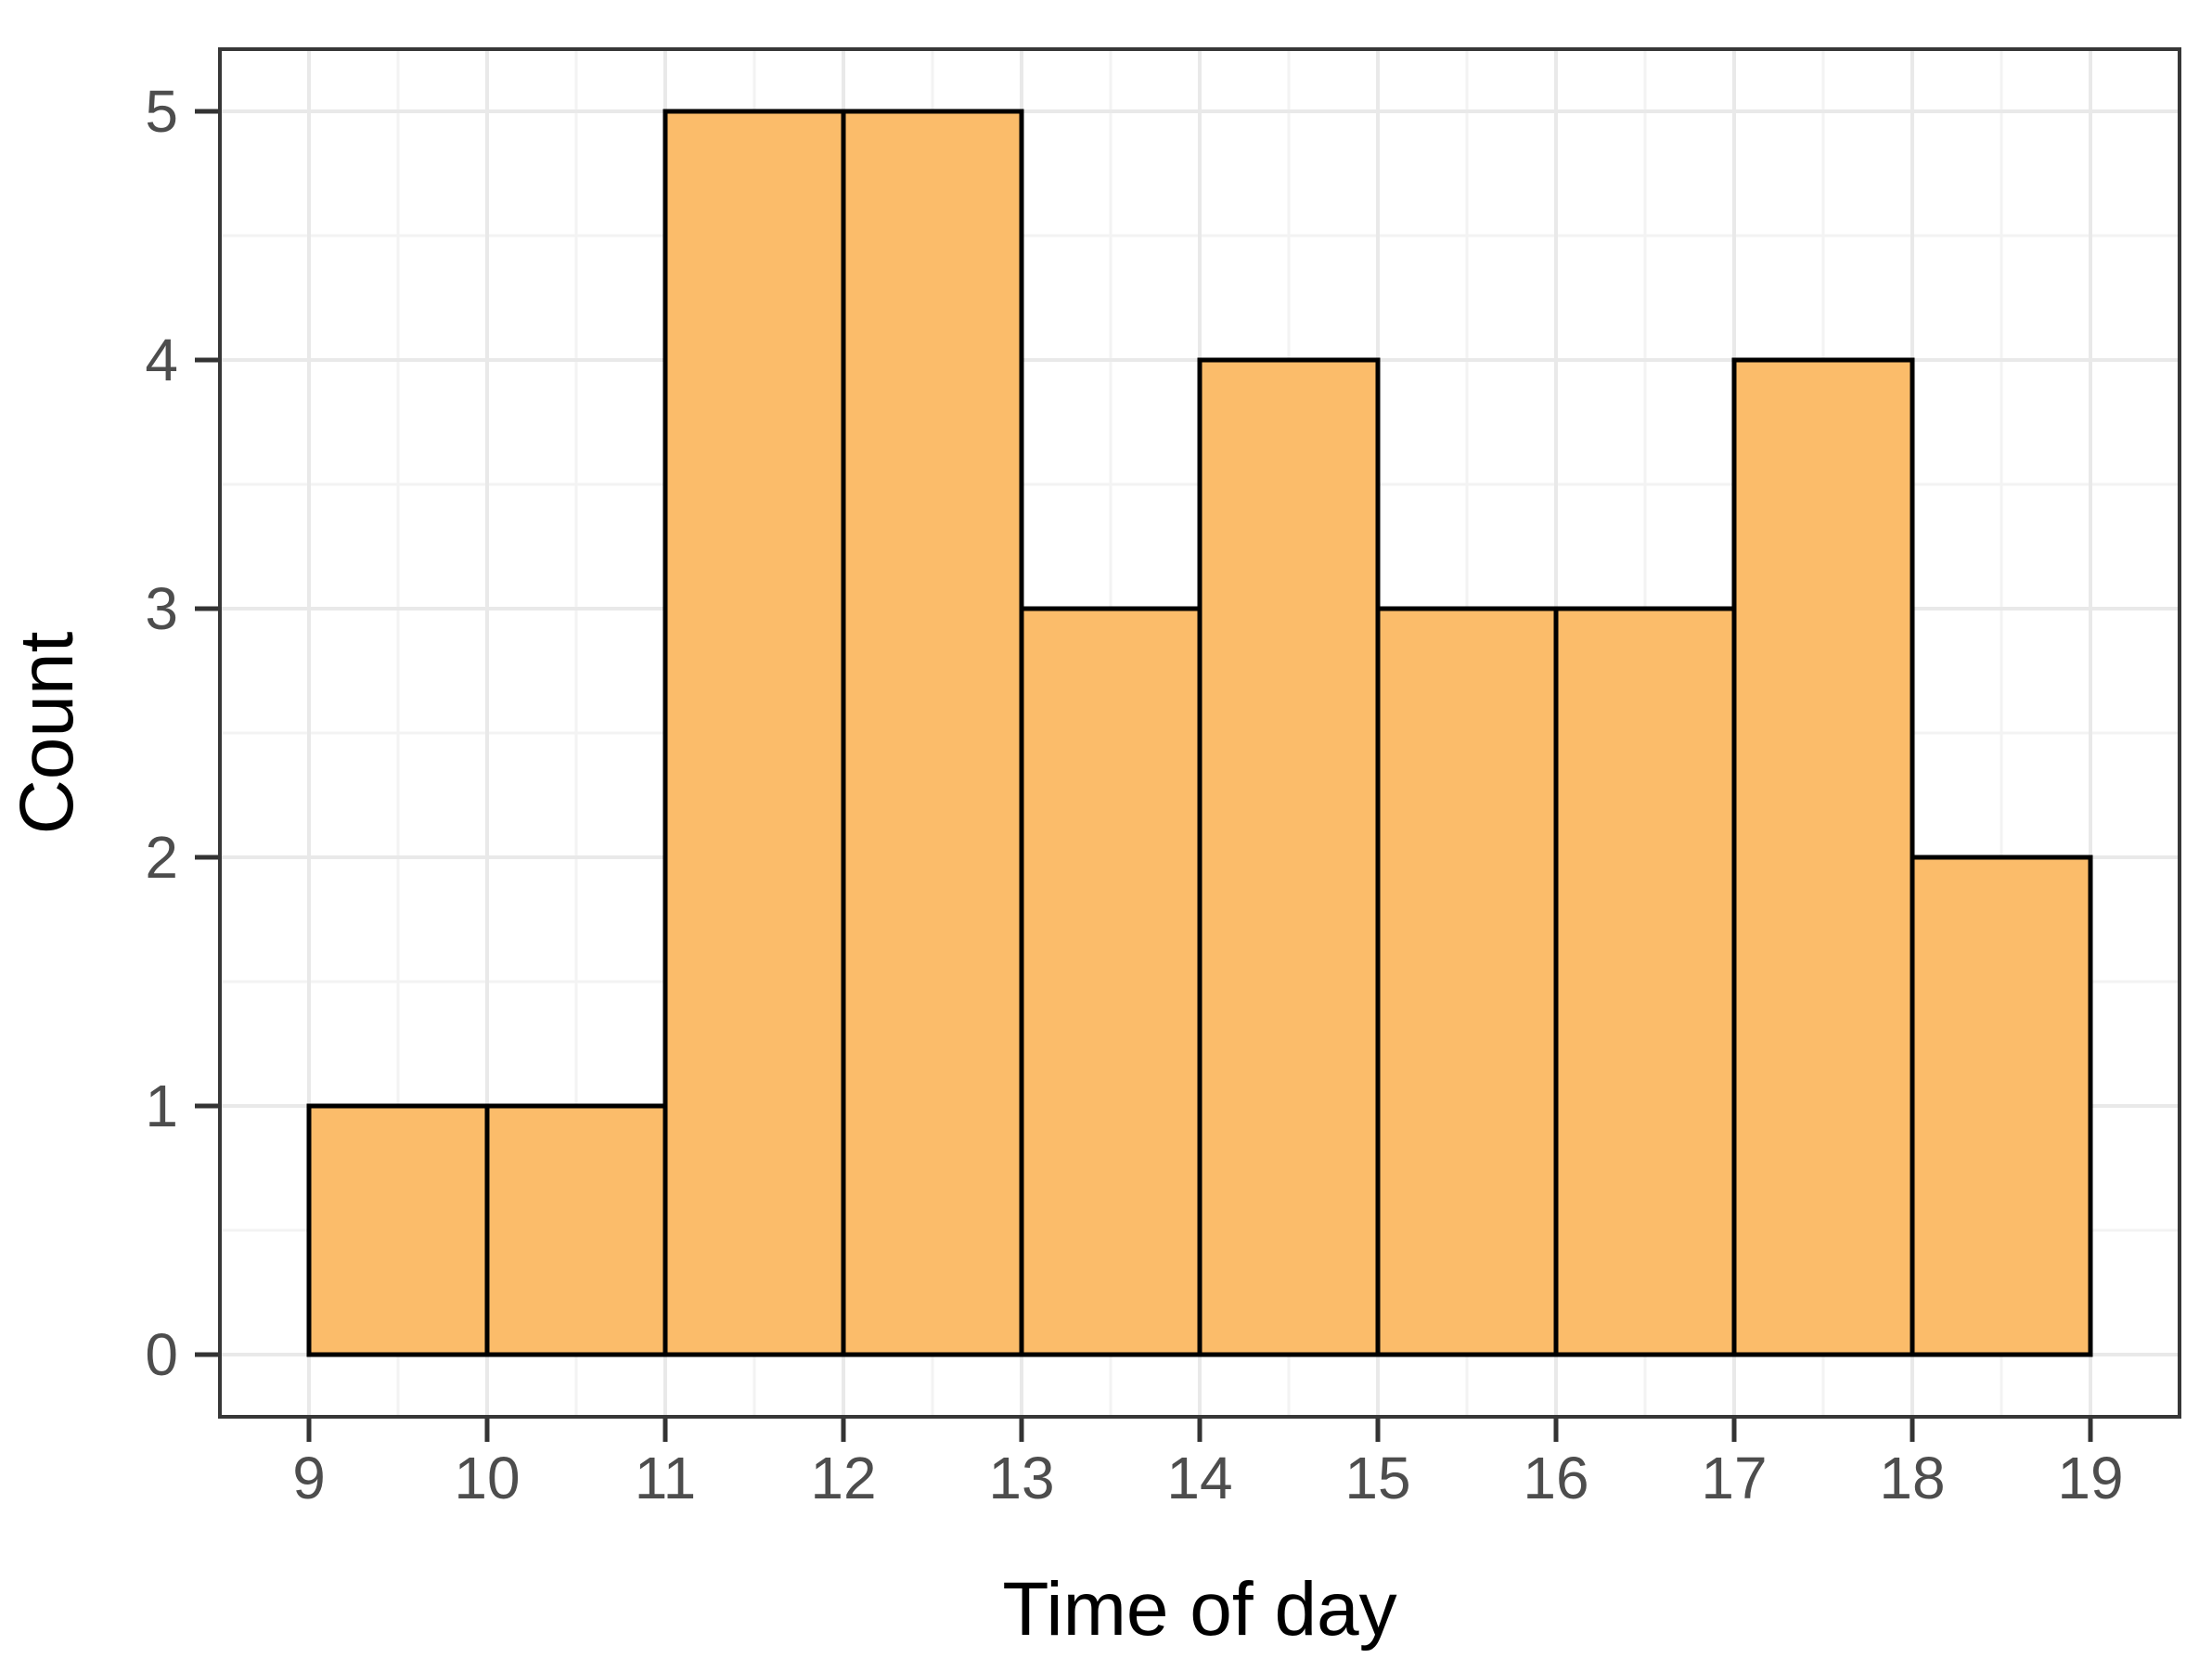 The height and width of the screenshot is (1671, 2212). What do you see at coordinates (1199, 1609) in the screenshot?
I see `x-axis-title: Time of day` at bounding box center [1199, 1609].